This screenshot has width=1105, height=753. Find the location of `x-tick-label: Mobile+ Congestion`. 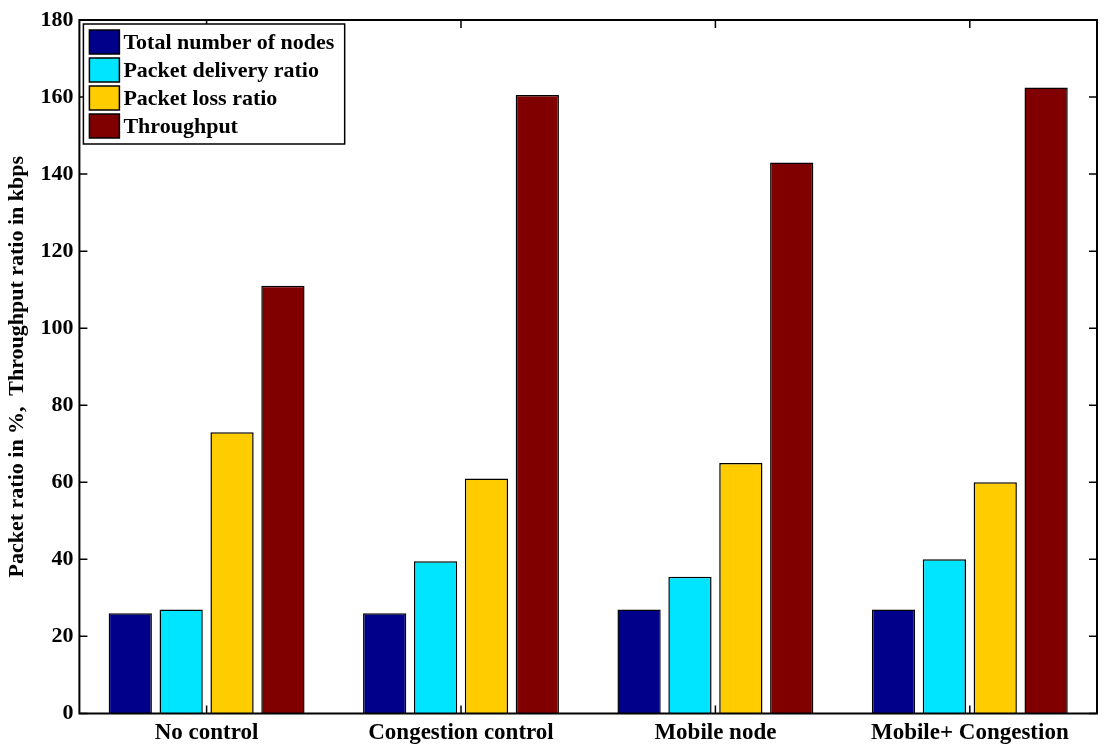

x-tick-label: Mobile+ Congestion is located at coordinates (969, 732).